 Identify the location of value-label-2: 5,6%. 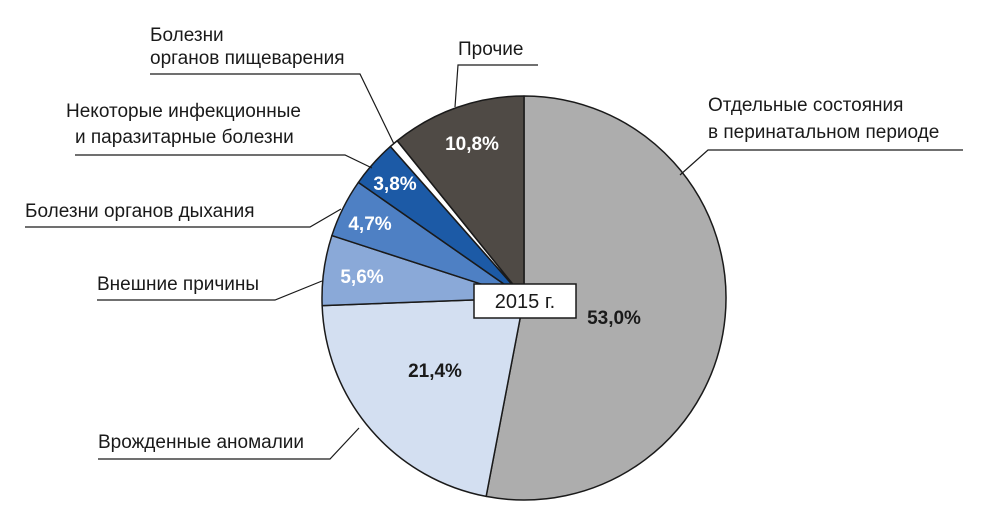
(361, 277).